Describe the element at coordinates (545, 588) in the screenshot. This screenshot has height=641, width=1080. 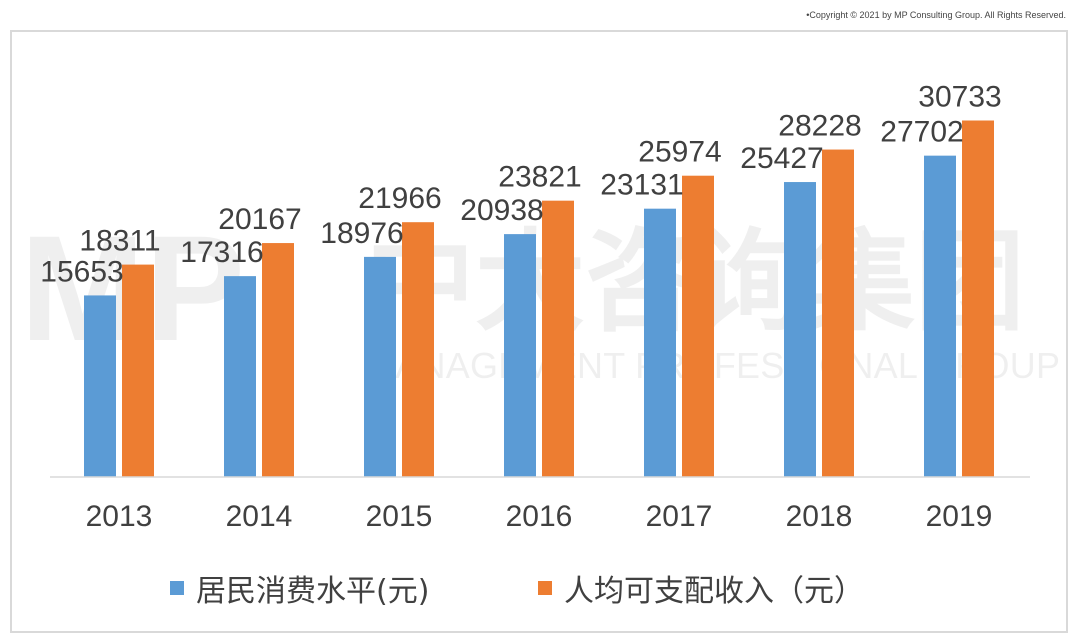
I see `legend-swatch-orange` at that location.